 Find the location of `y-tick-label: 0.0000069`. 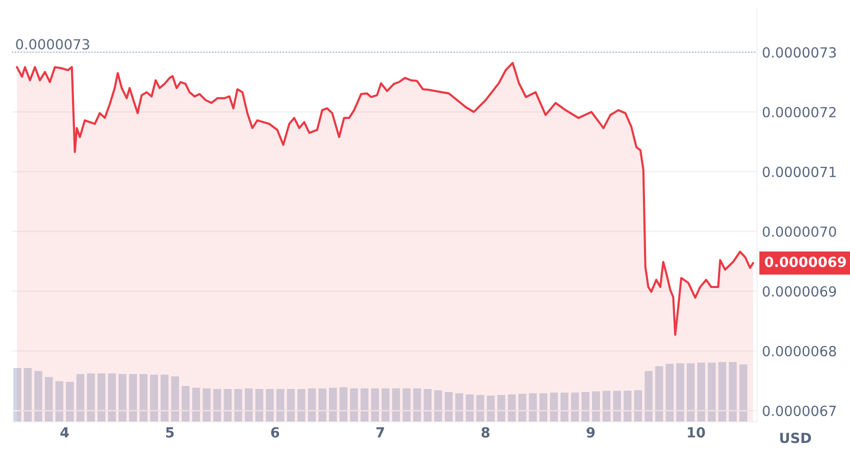

y-tick-label: 0.0000069 is located at coordinates (799, 291).